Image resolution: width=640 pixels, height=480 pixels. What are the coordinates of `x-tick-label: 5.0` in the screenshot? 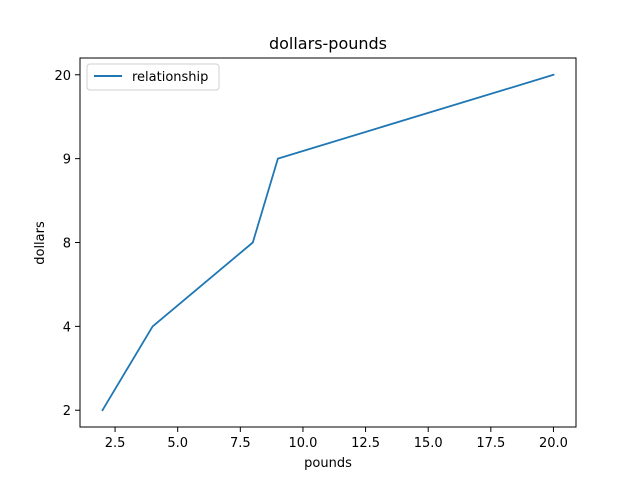 It's located at (177, 443).